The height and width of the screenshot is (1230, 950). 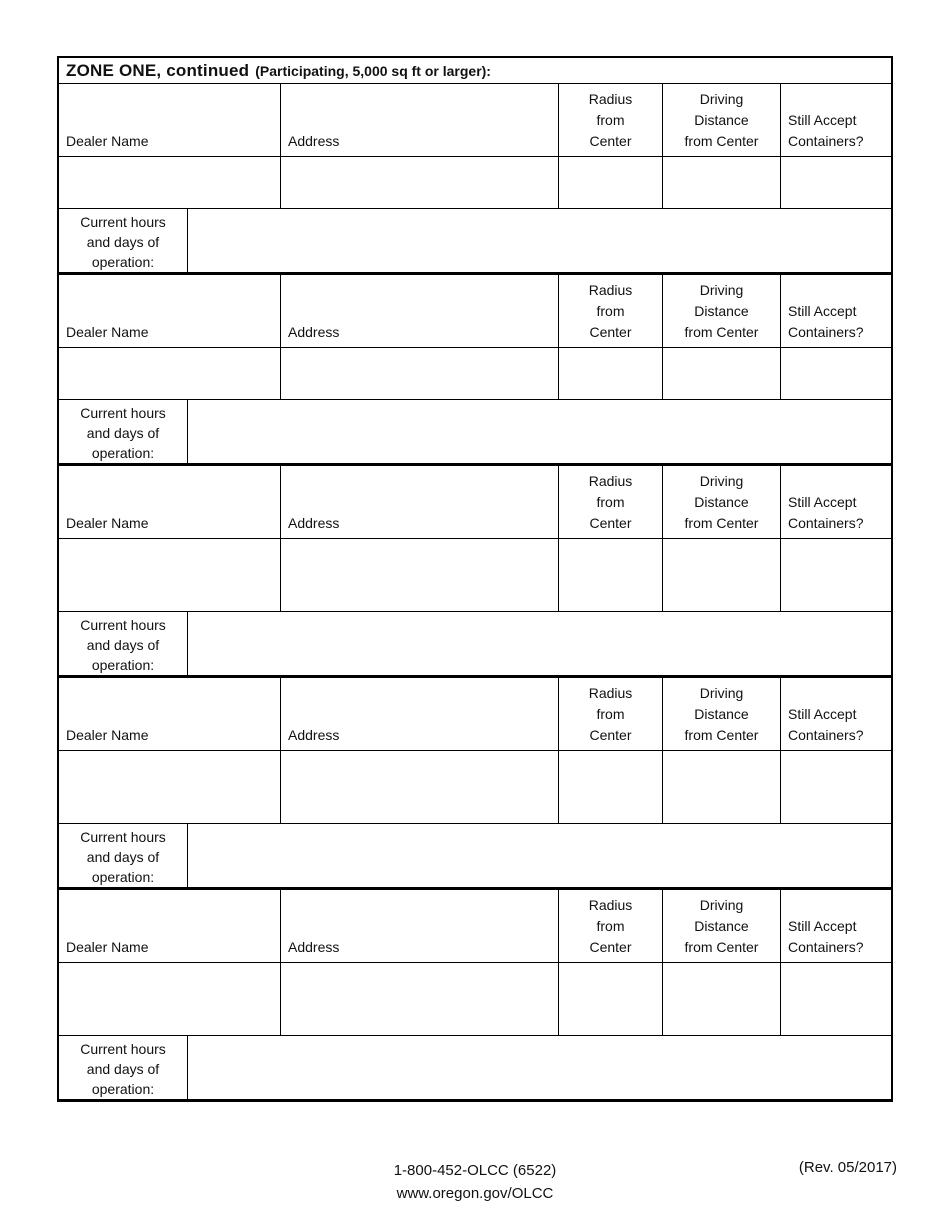 I want to click on footer-revision: (Rev. 05/2017), so click(x=847, y=1167).